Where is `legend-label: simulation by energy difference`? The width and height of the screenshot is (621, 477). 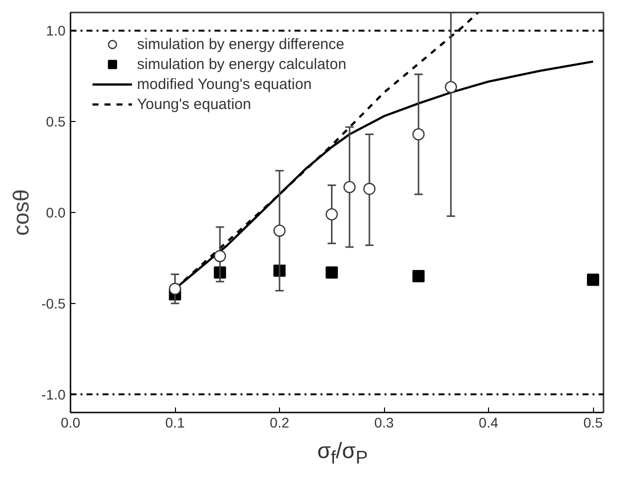
legend-label: simulation by energy difference is located at coordinates (240, 44).